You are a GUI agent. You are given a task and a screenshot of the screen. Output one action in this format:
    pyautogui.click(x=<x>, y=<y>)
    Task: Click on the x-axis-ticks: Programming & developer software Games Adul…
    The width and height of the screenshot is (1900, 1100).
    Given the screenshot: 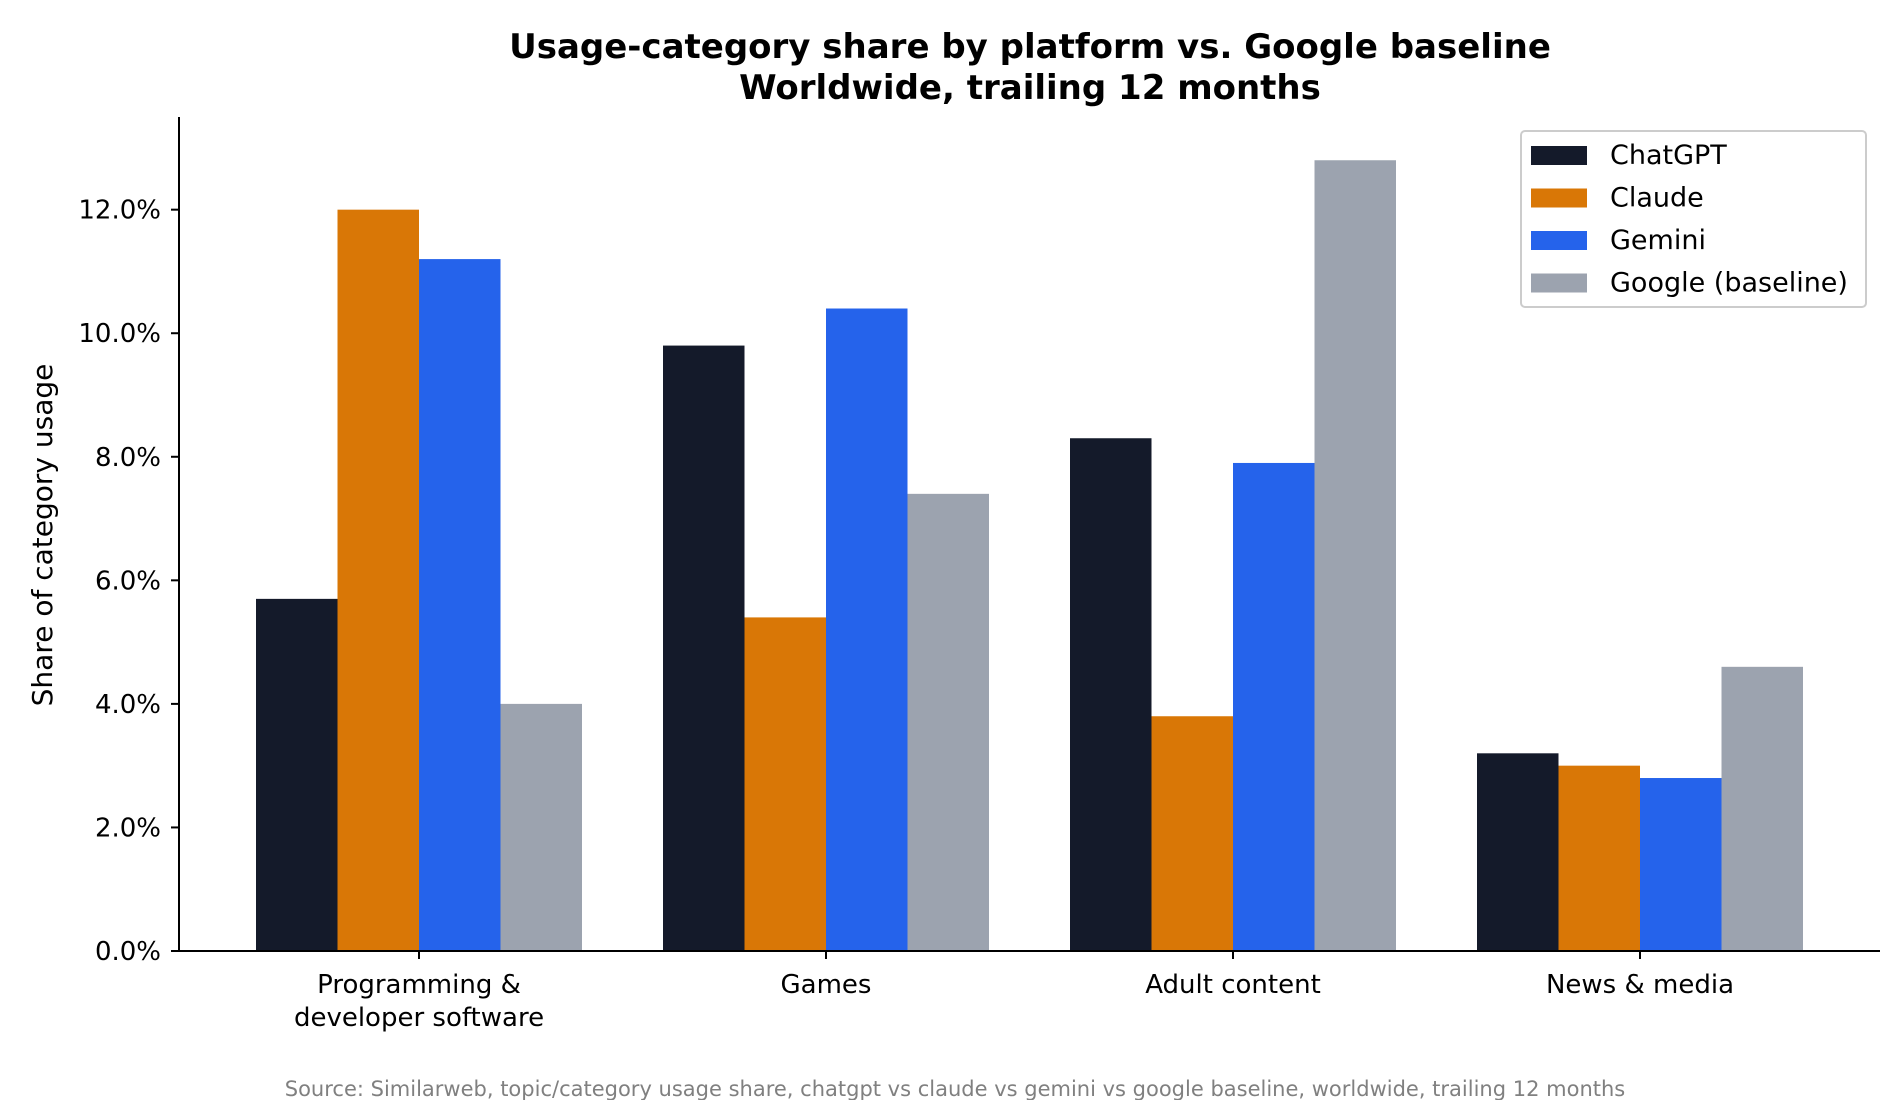 What is the action you would take?
    pyautogui.click(x=1014, y=992)
    